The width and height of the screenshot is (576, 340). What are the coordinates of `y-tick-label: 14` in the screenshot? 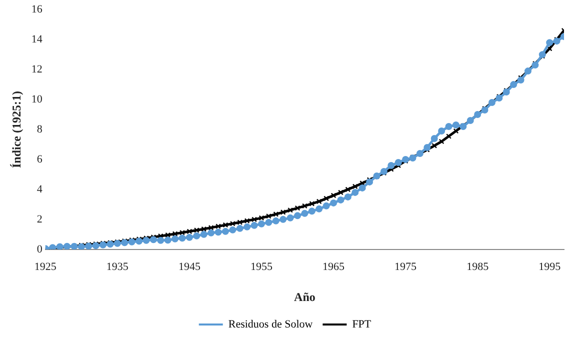 It's located at (37, 39).